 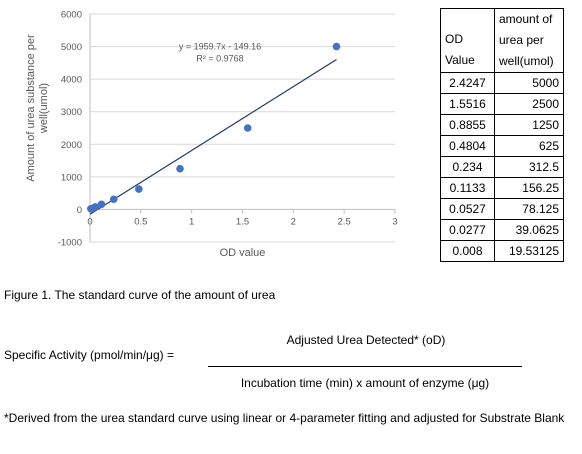 What do you see at coordinates (529, 167) in the screenshot?
I see `amount-cell: 312.5` at bounding box center [529, 167].